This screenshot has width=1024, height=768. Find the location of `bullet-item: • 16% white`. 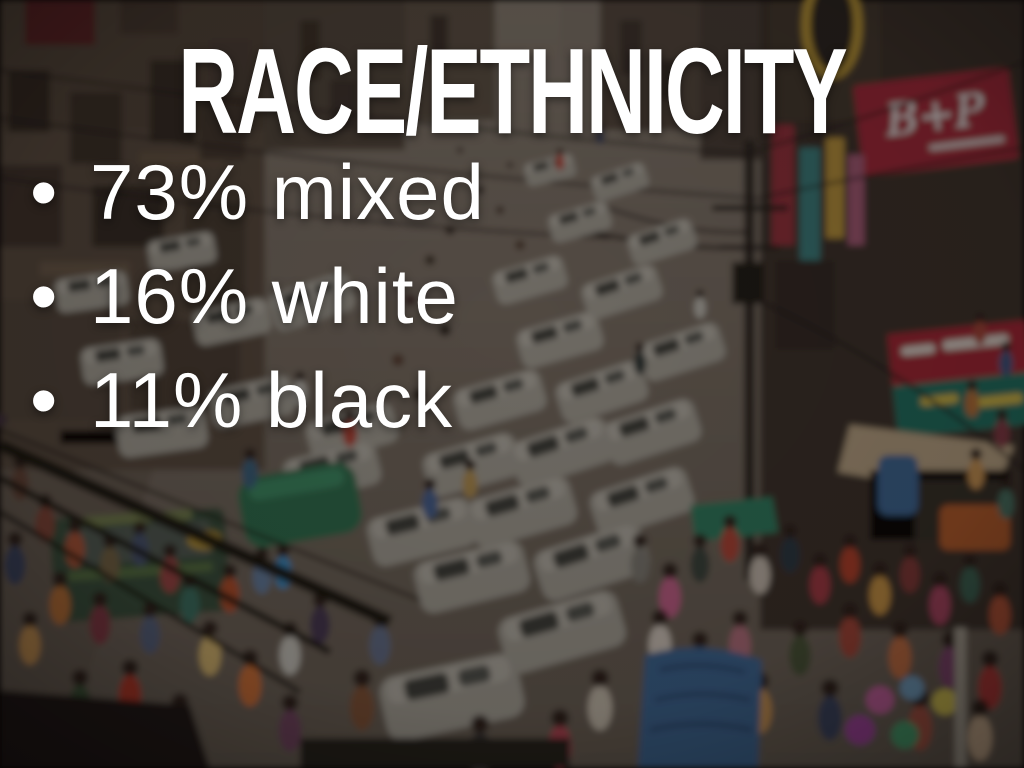

bullet-item: • 16% white is located at coordinates (254, 296).